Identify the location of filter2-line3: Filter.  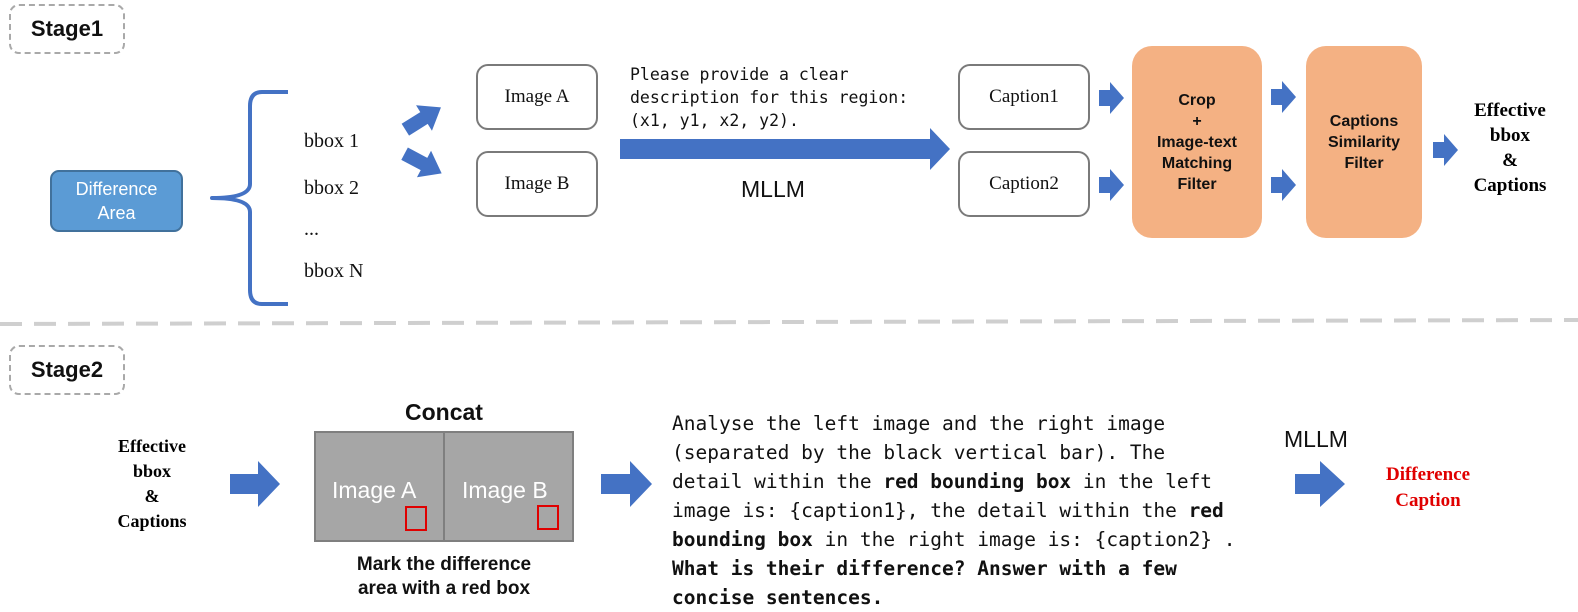
(1364, 163).